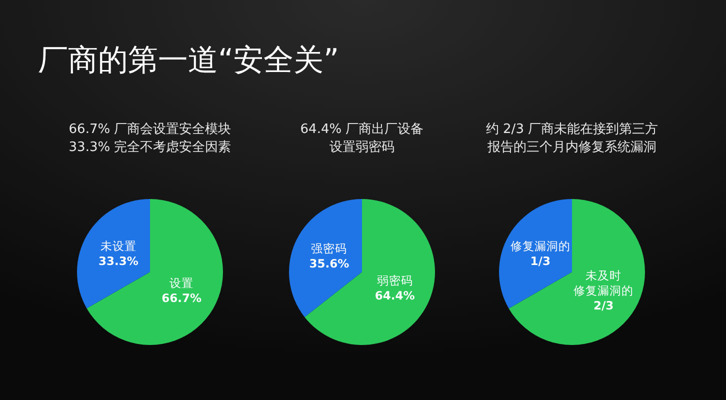  Describe the element at coordinates (604, 305) in the screenshot. I see `data-label: 2/3` at that location.